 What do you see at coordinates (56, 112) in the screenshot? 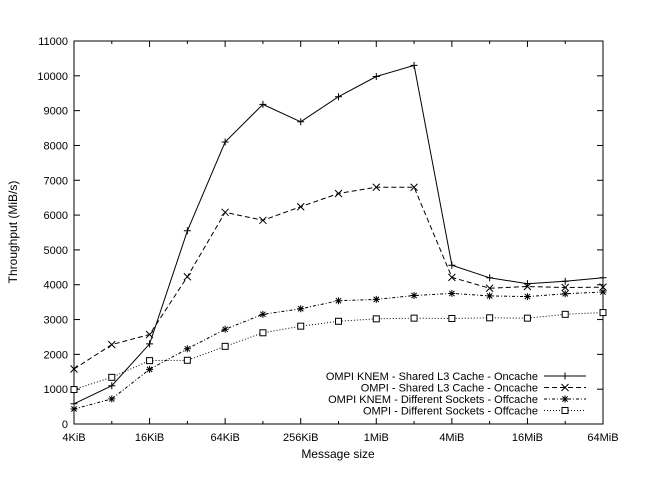
I see `y-tick-label: 9000` at bounding box center [56, 112].